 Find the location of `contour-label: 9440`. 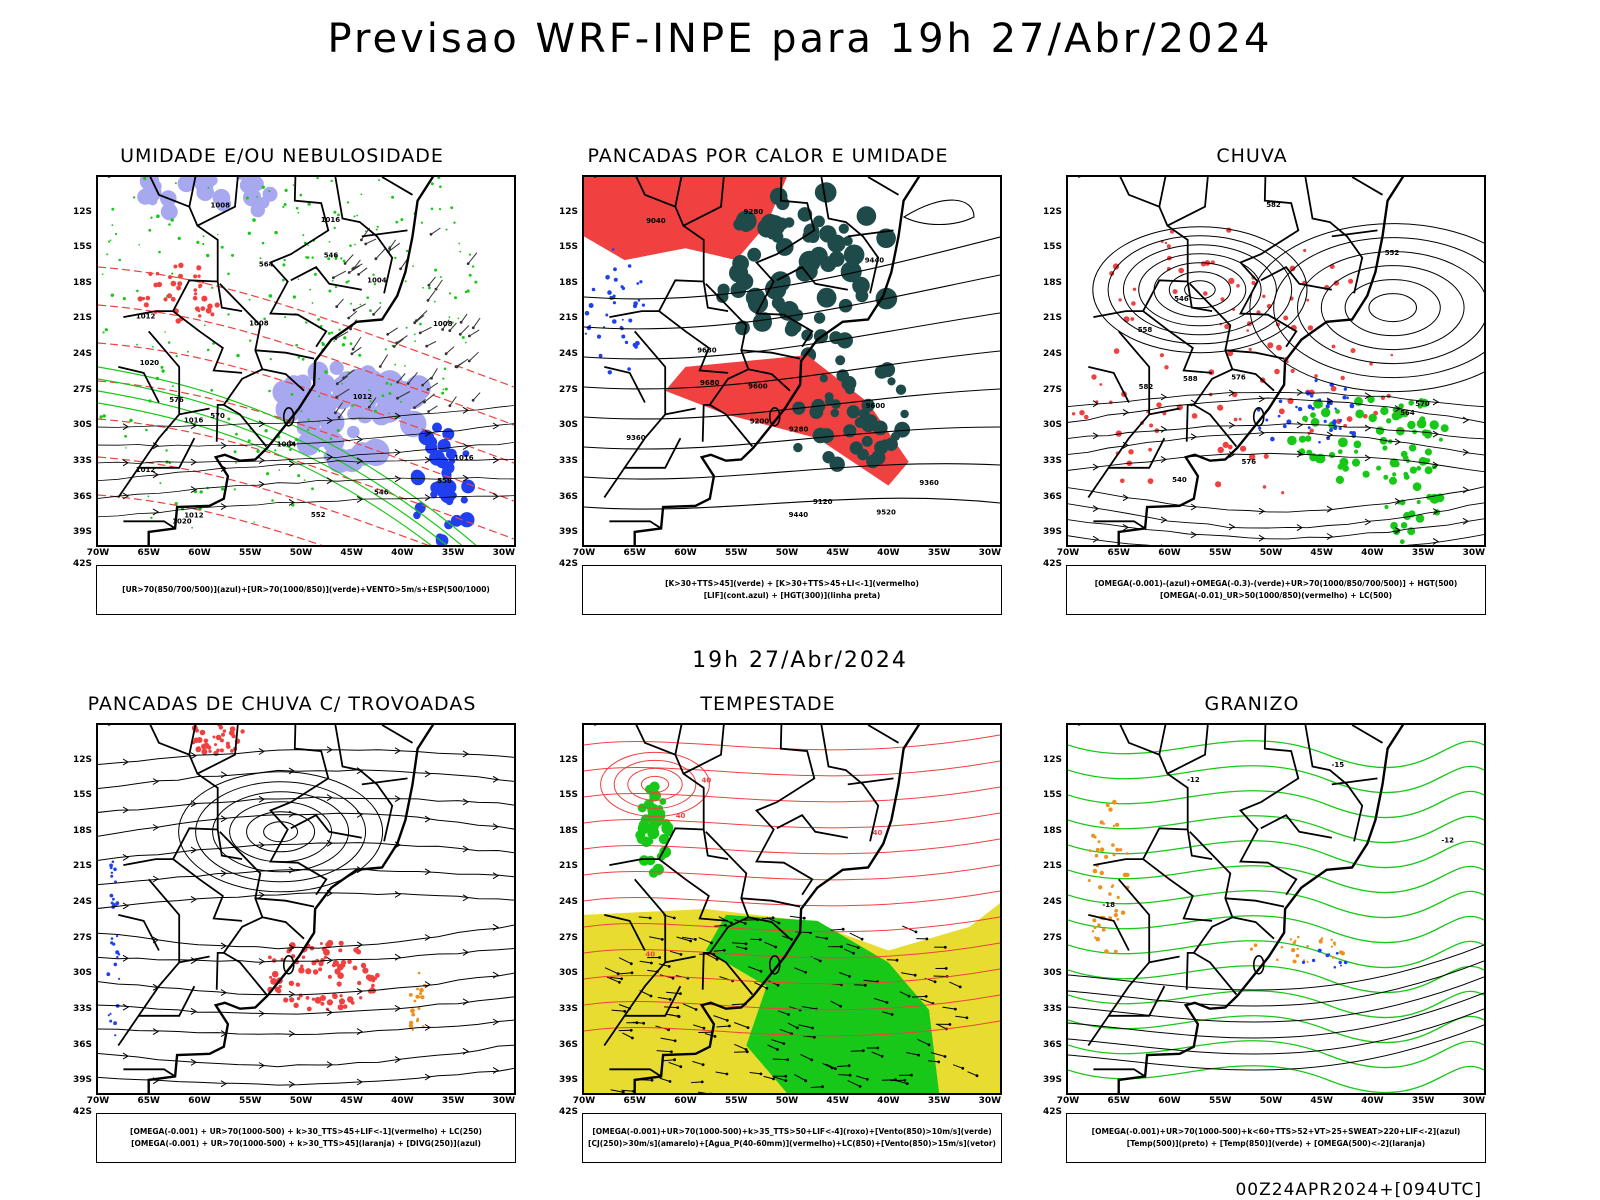

contour-label: 9440 is located at coordinates (799, 515).